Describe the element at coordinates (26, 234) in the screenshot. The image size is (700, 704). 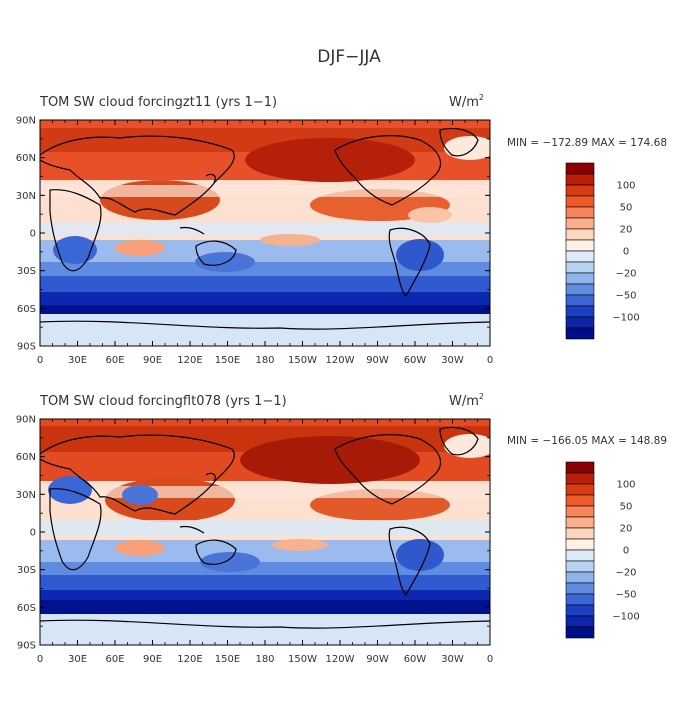
I see `panel-1-lat-labels: 90N 60N 30N 0 30S 60S 90S` at that location.